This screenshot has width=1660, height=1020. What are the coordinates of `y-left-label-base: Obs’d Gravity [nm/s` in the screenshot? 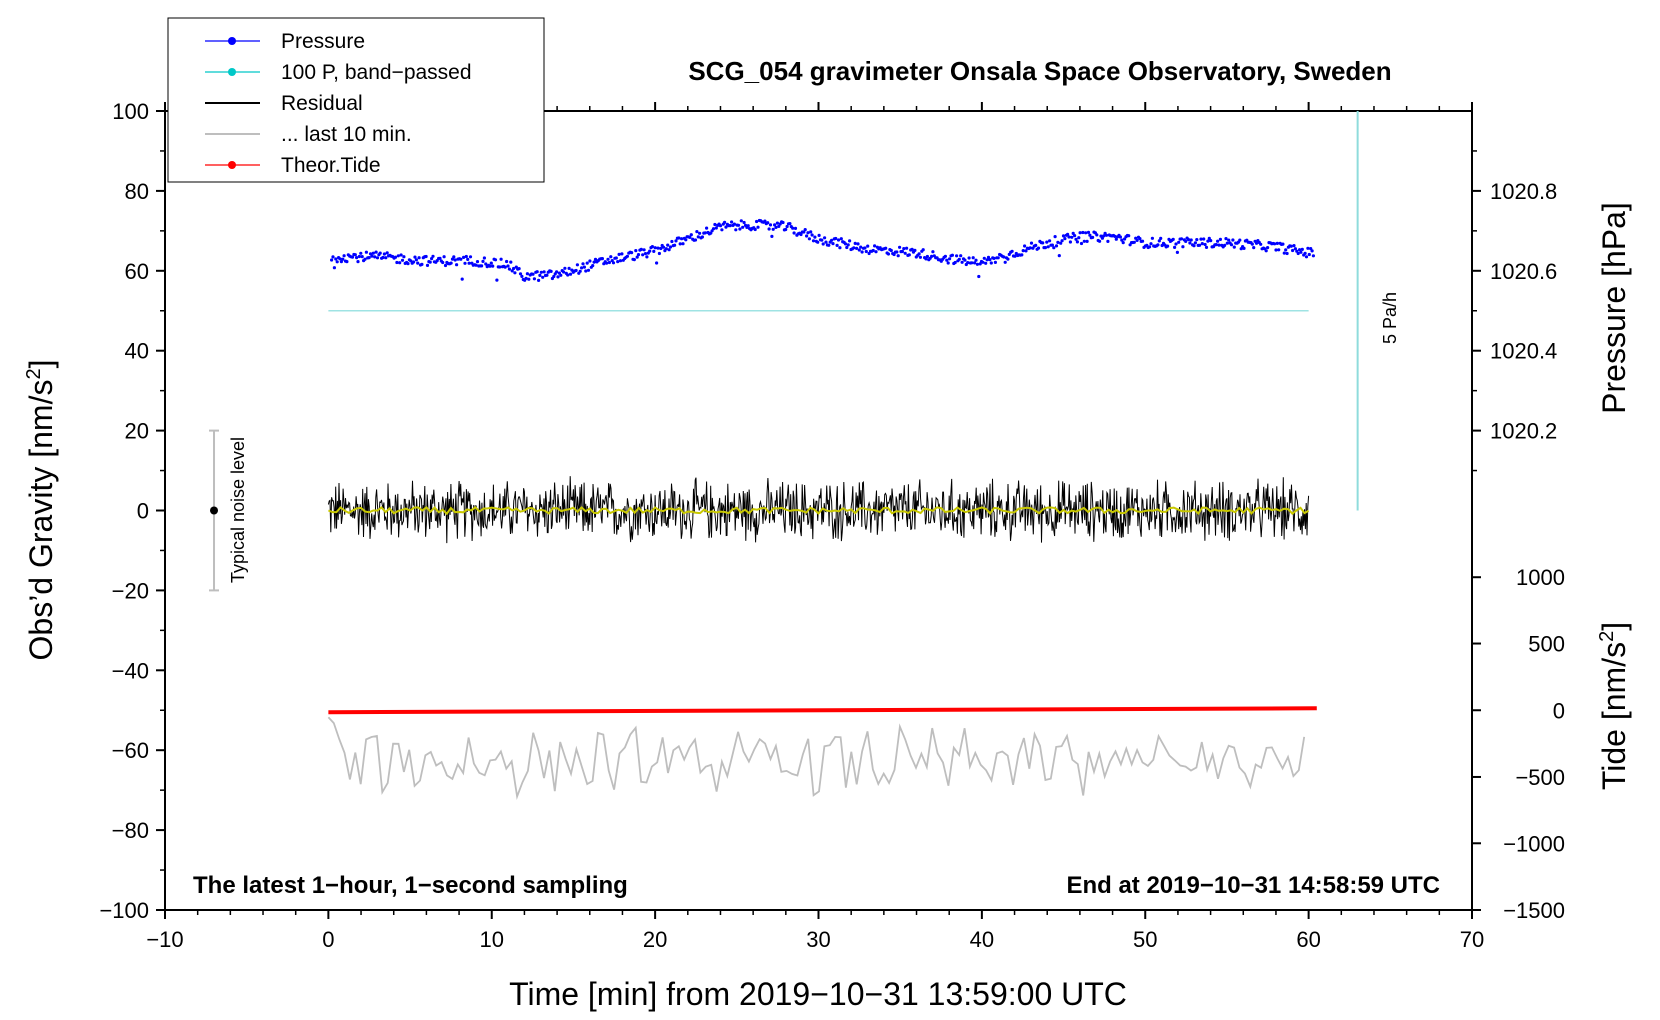 It's located at (41, 520).